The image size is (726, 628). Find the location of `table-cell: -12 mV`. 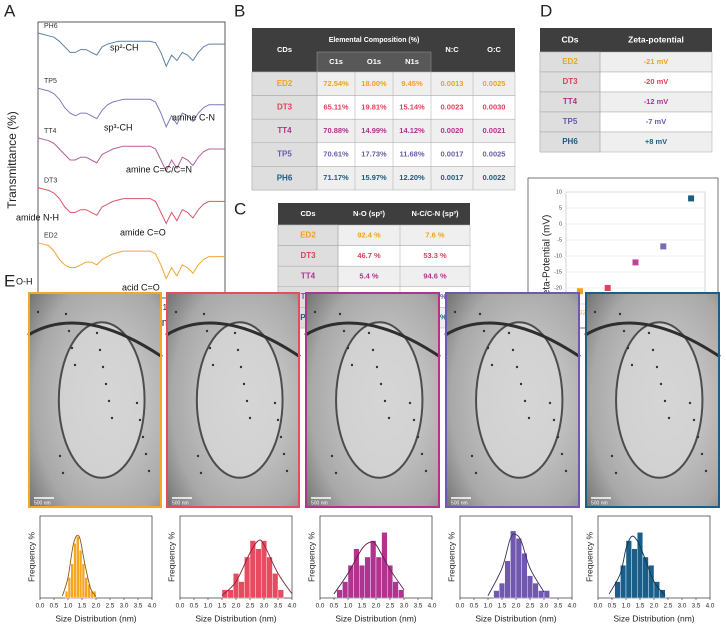

table-cell: -12 mV is located at coordinates (656, 101).